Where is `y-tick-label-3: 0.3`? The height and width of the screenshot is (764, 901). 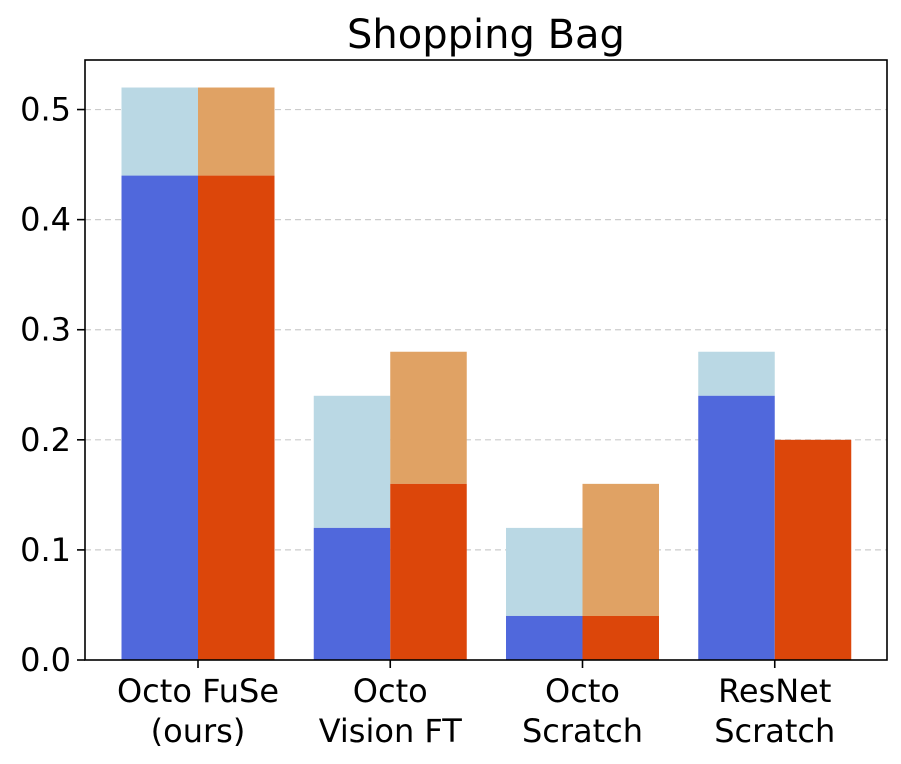 y-tick-label-3: 0.3 is located at coordinates (45, 330).